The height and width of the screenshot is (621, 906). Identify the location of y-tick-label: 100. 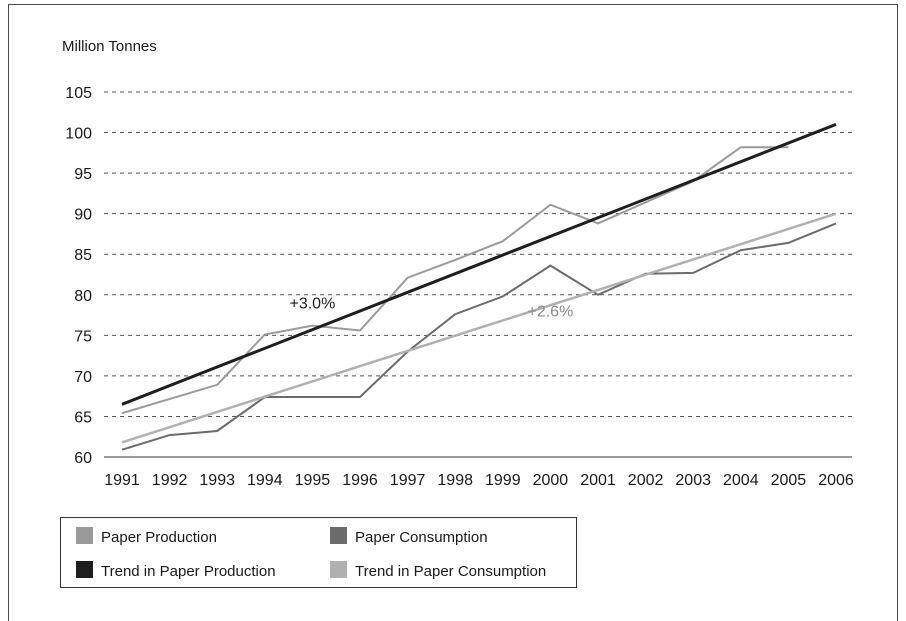
(78, 134).